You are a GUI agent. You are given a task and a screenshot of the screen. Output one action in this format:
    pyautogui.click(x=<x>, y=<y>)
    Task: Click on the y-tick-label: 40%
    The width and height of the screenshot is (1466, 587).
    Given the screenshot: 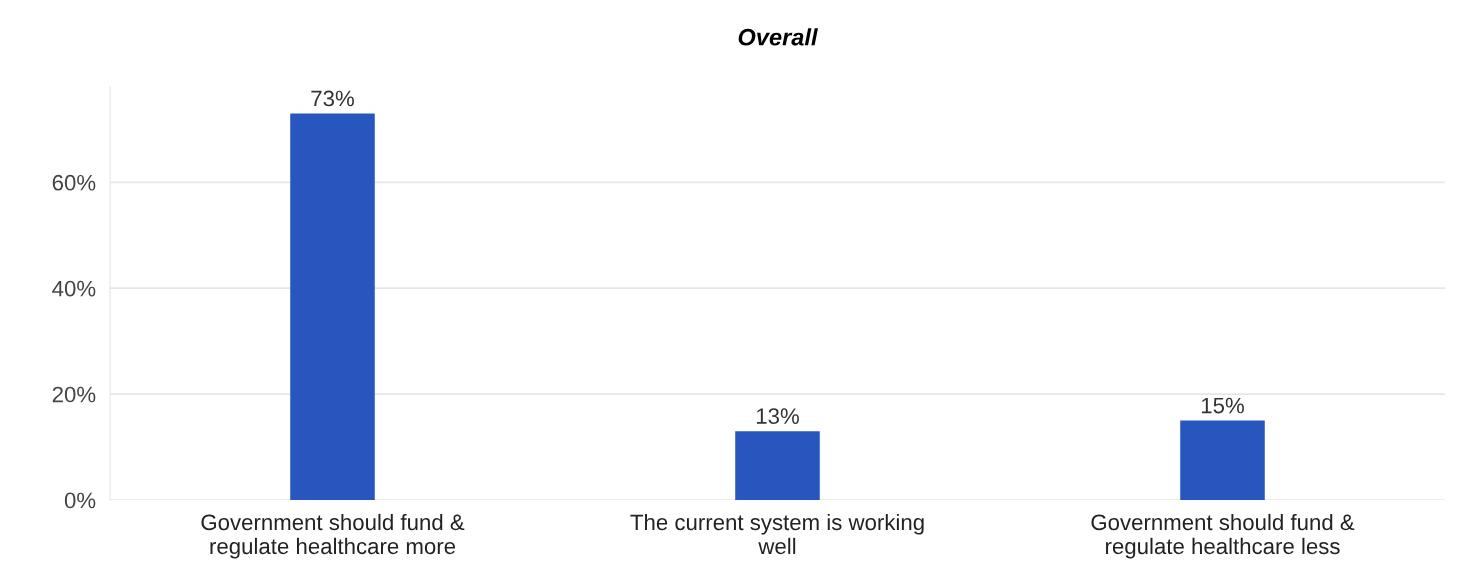 What is the action you would take?
    pyautogui.click(x=74, y=288)
    